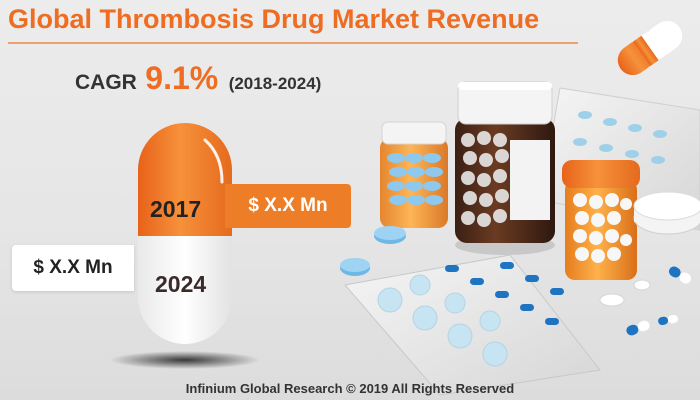 This screenshot has width=700, height=400. I want to click on cagr-period: (2018-2024), so click(275, 83).